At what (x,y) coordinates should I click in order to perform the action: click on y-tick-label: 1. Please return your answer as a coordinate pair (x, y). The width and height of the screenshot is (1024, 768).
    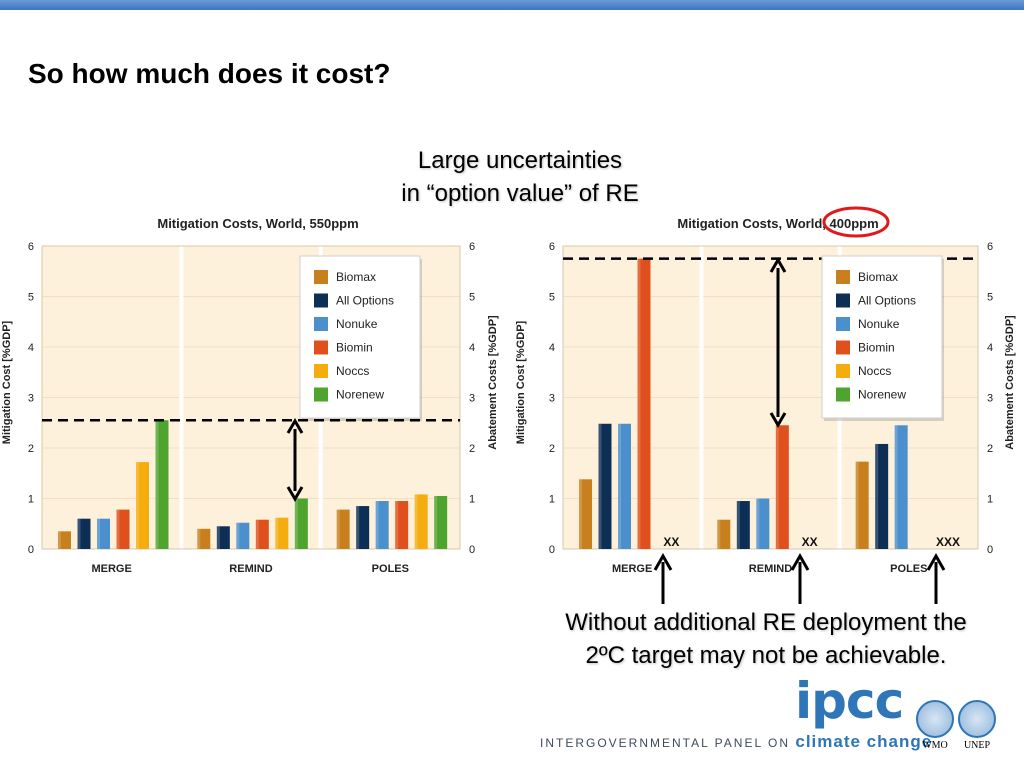
    Looking at the image, I should click on (552, 500).